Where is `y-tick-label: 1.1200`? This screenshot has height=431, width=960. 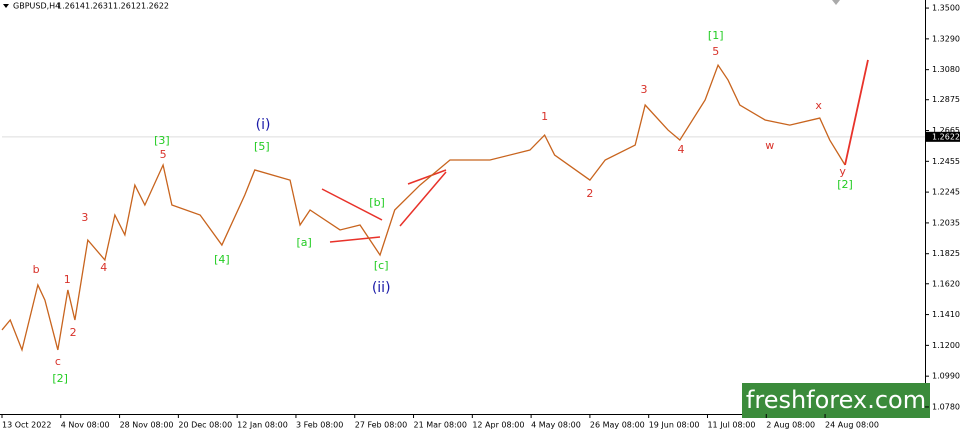 y-tick-label: 1.1200 is located at coordinates (946, 345).